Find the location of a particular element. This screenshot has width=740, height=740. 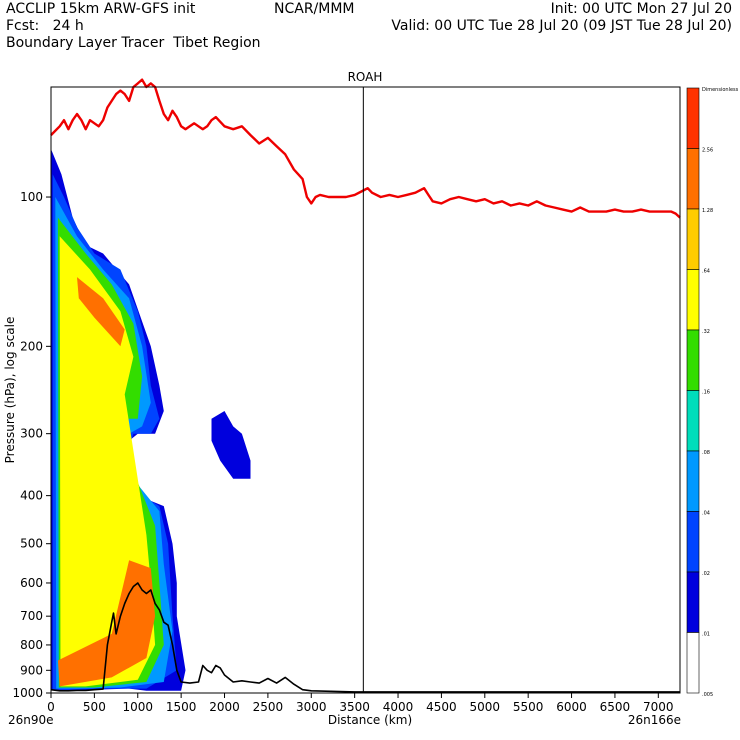

x-tick-label: 2000 is located at coordinates (224, 707).